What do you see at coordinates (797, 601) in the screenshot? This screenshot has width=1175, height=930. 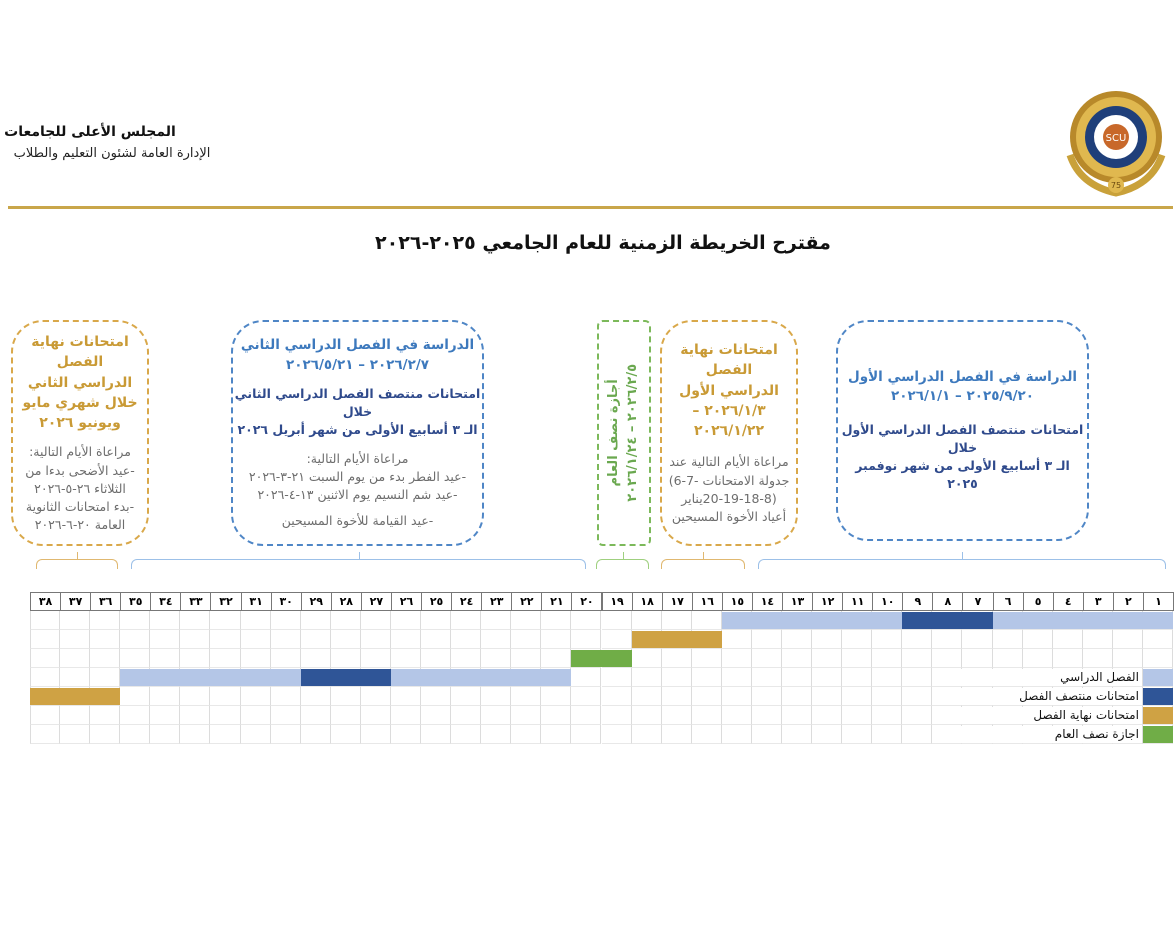 I see `week-header: ١٣` at bounding box center [797, 601].